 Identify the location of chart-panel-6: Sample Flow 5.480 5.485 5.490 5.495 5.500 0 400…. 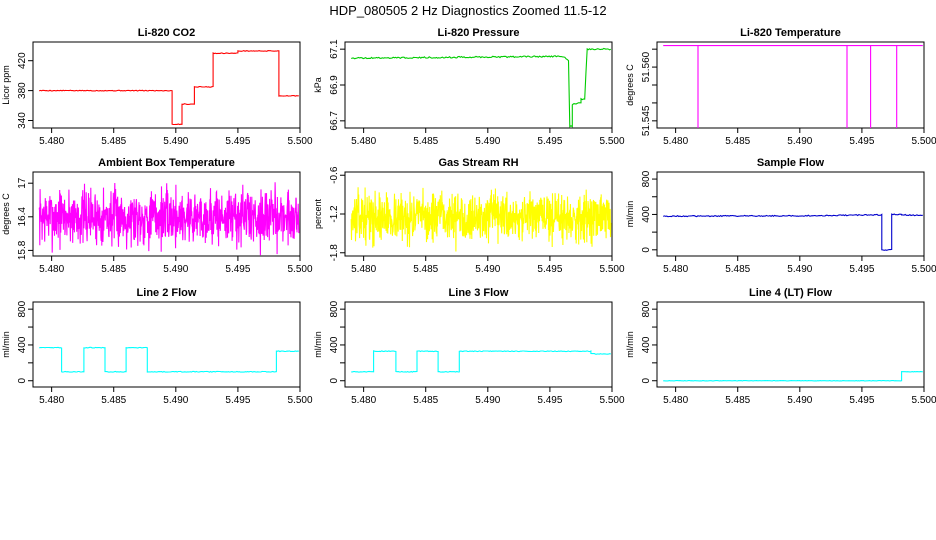
(780, 216).